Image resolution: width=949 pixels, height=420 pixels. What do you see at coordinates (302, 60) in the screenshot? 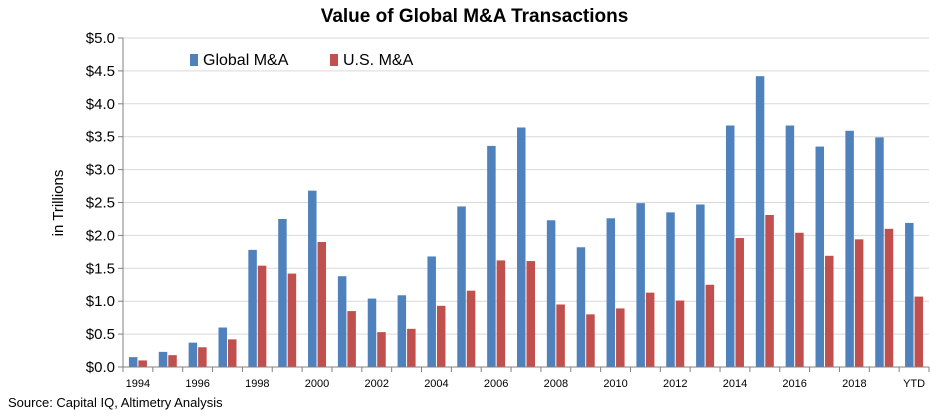
I see `legend: Global M&A U.S. M&A` at bounding box center [302, 60].